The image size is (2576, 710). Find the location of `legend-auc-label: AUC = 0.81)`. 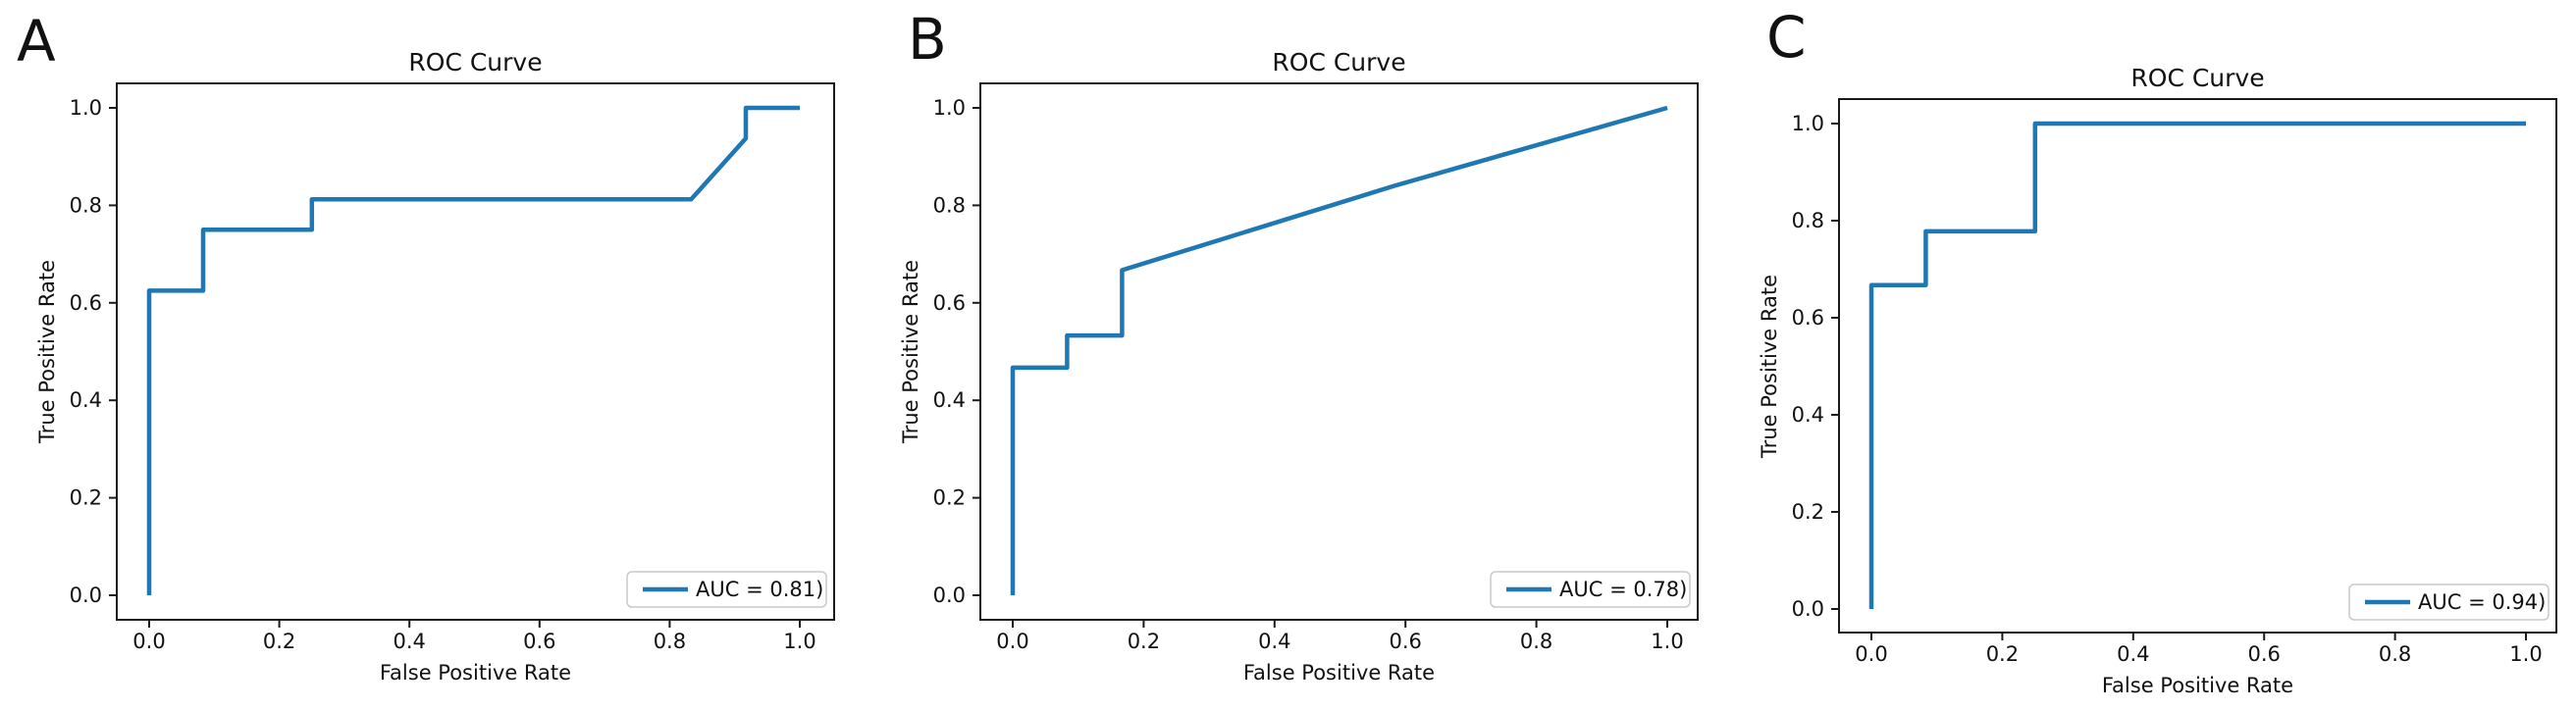

legend-auc-label: AUC = 0.81) is located at coordinates (759, 589).